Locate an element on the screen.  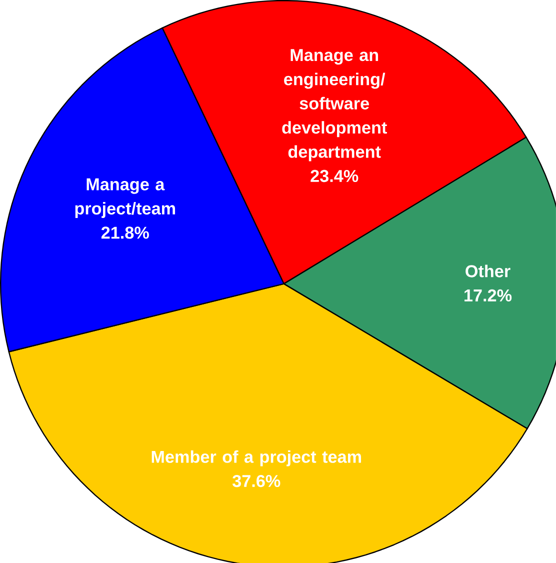
data-label: 23.4% is located at coordinates (334, 176).